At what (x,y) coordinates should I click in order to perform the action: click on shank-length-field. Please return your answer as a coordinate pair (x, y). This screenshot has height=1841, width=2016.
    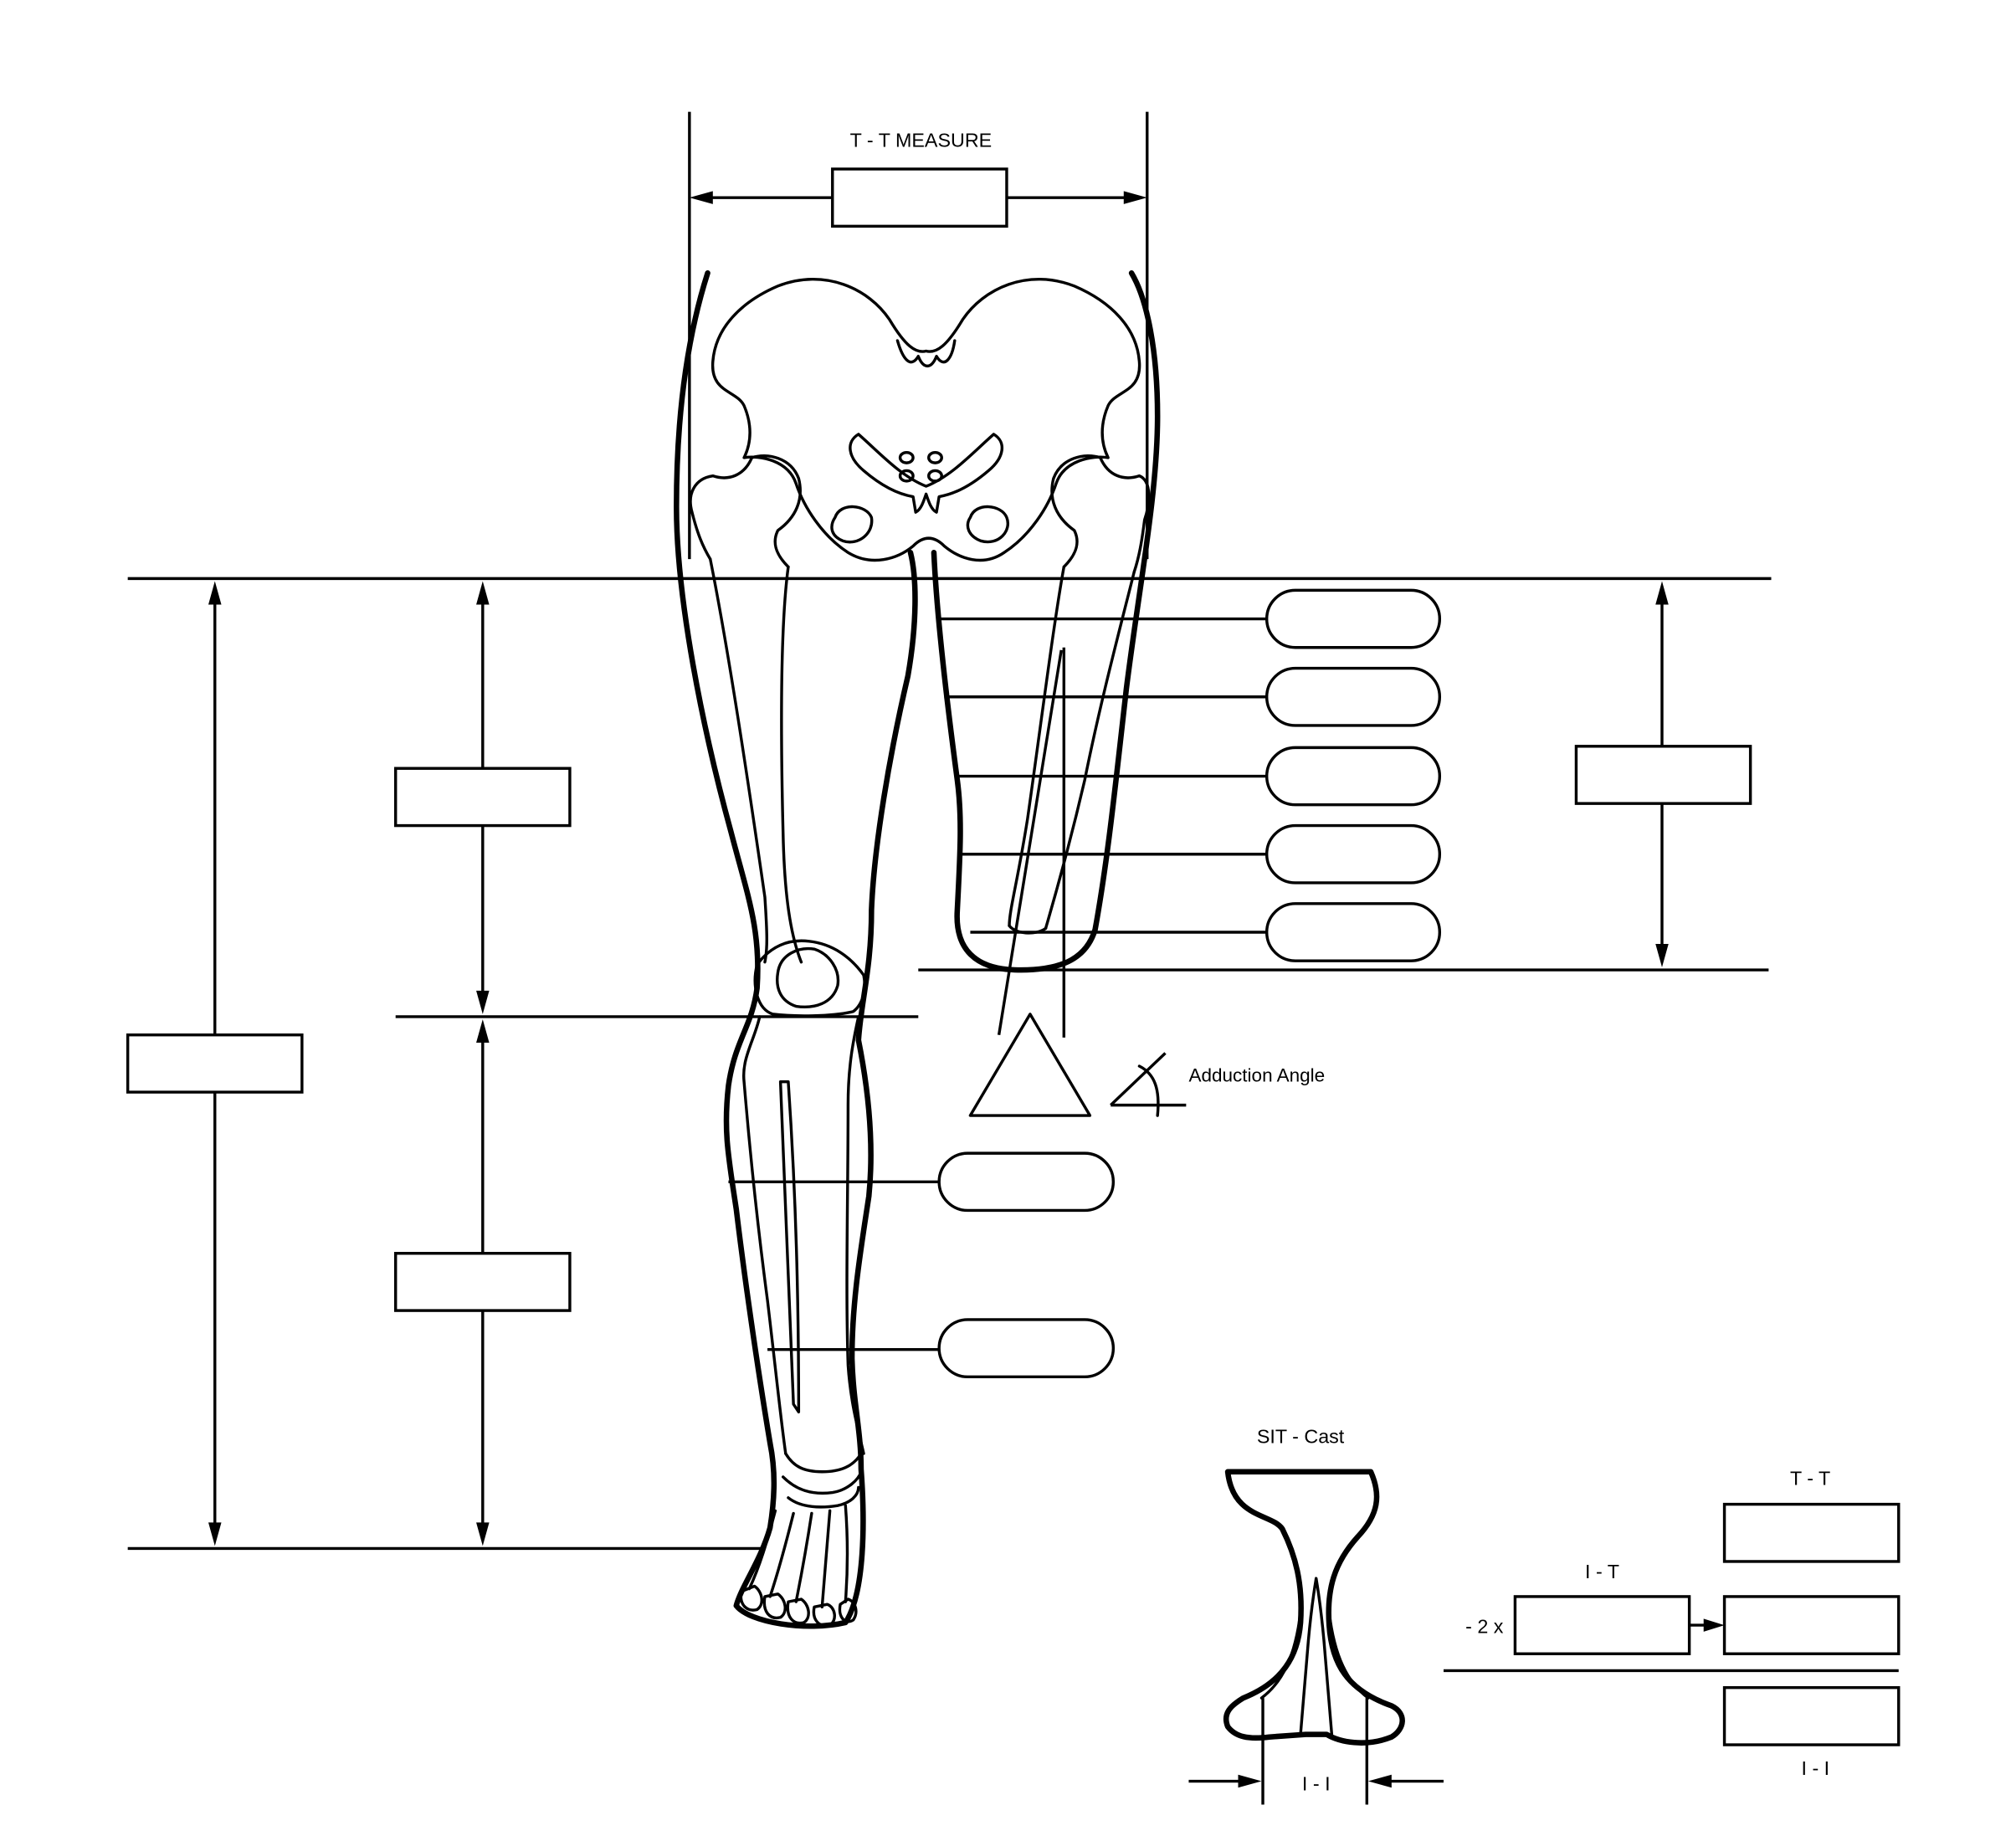
    Looking at the image, I should click on (483, 1282).